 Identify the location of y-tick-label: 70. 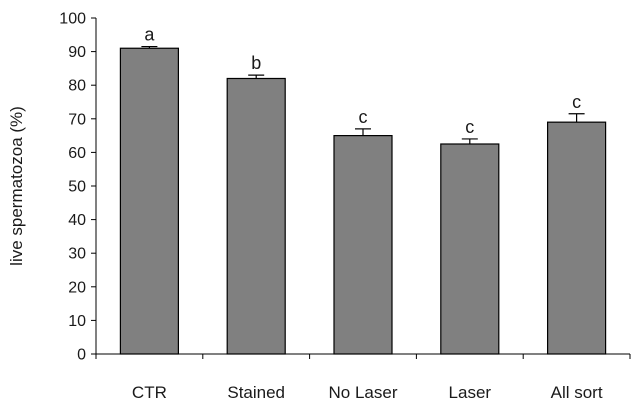
(77, 119).